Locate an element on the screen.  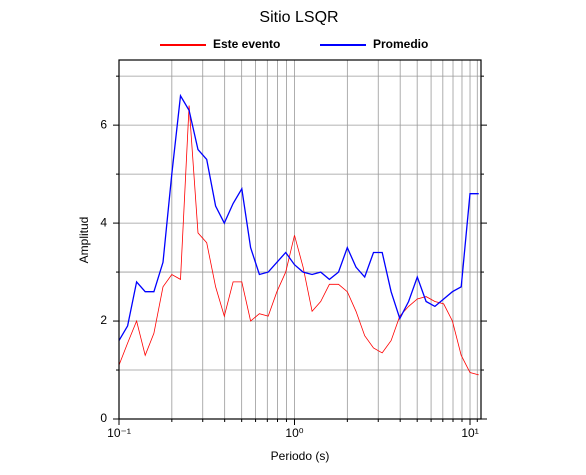
x-tick-label: 10⁰ is located at coordinates (294, 433).